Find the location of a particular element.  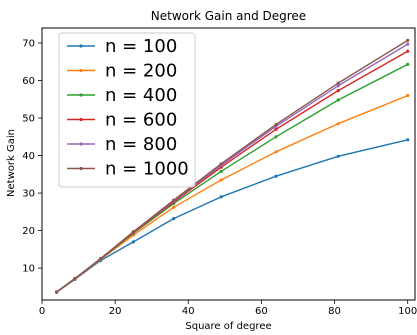

y-tick-label: 40 is located at coordinates (28, 156).